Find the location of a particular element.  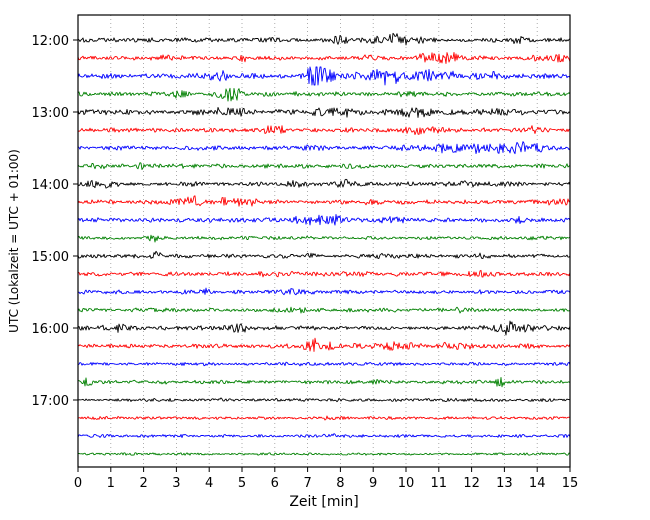

x-tick-label: 11 is located at coordinates (439, 483).